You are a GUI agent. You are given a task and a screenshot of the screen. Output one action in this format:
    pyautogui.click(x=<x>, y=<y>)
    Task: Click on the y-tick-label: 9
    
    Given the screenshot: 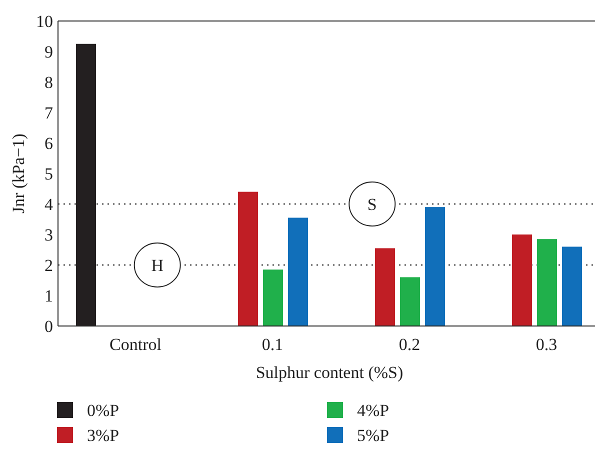 What is the action you would take?
    pyautogui.click(x=48, y=52)
    